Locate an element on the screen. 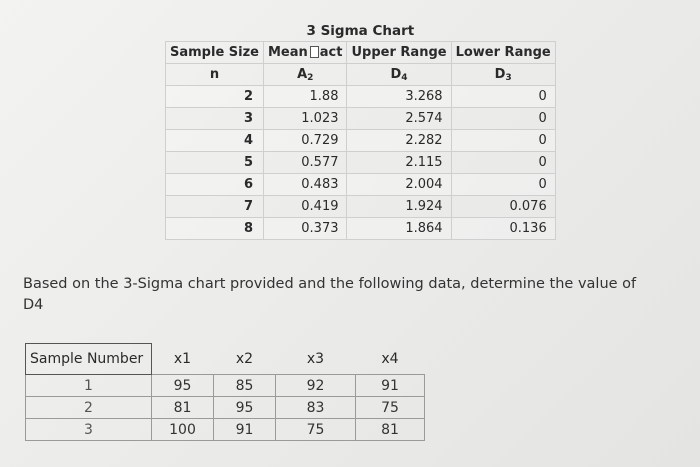 The width and height of the screenshot is (700, 467). cell-x4: 91 is located at coordinates (390, 385).